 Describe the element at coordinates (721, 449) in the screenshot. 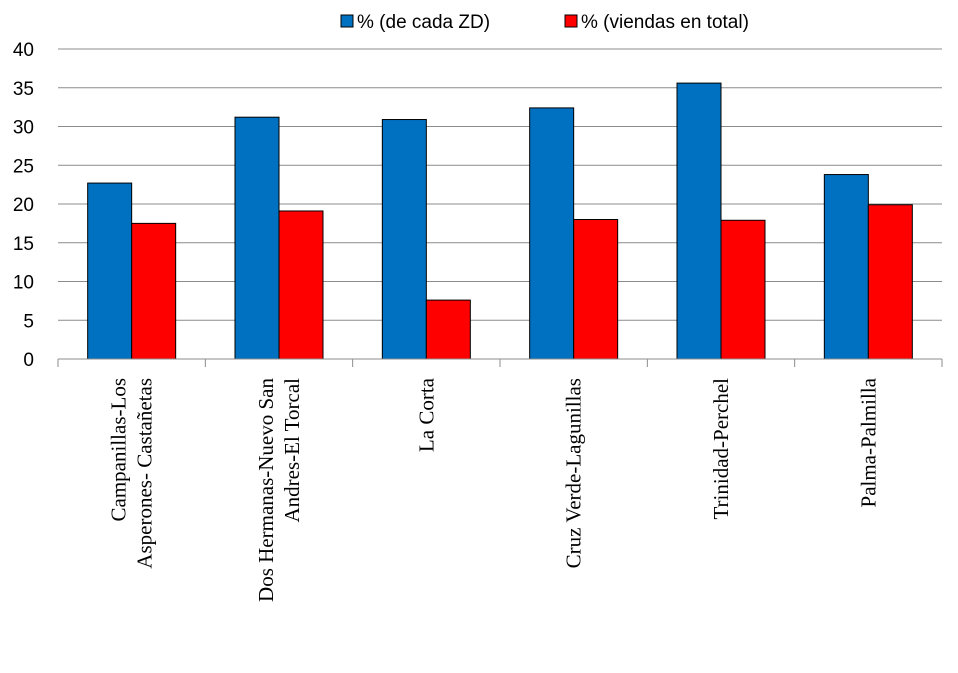

I see `category-label: Trinidad-Perchel` at that location.